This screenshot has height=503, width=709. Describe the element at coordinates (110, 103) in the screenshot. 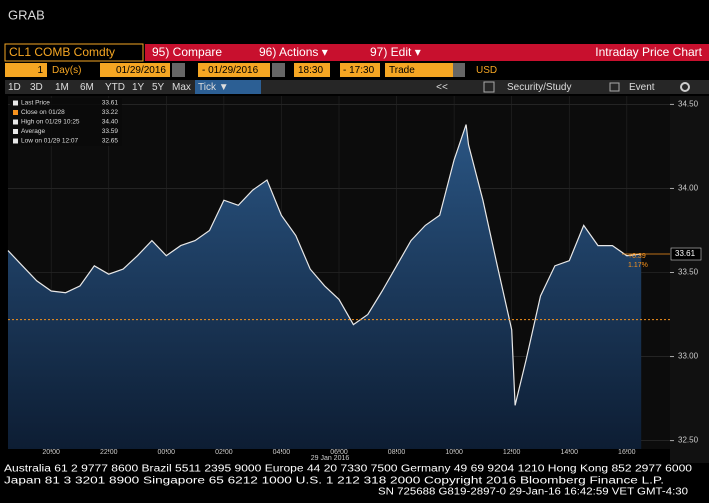

I see `legend-value: 33.61` at that location.